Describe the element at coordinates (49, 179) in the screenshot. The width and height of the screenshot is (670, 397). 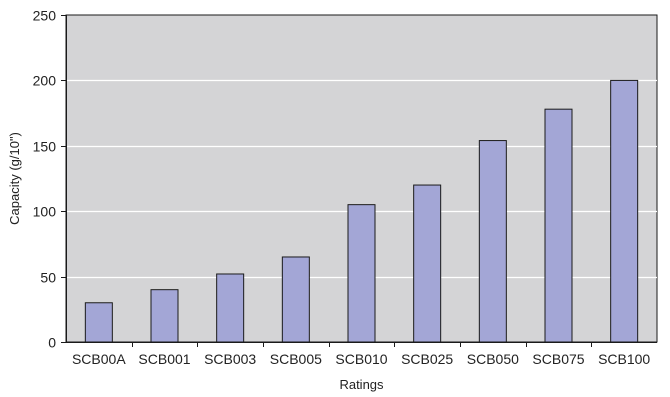
I see `y-axis-ticks: 0 50 100 150 200 250` at that location.